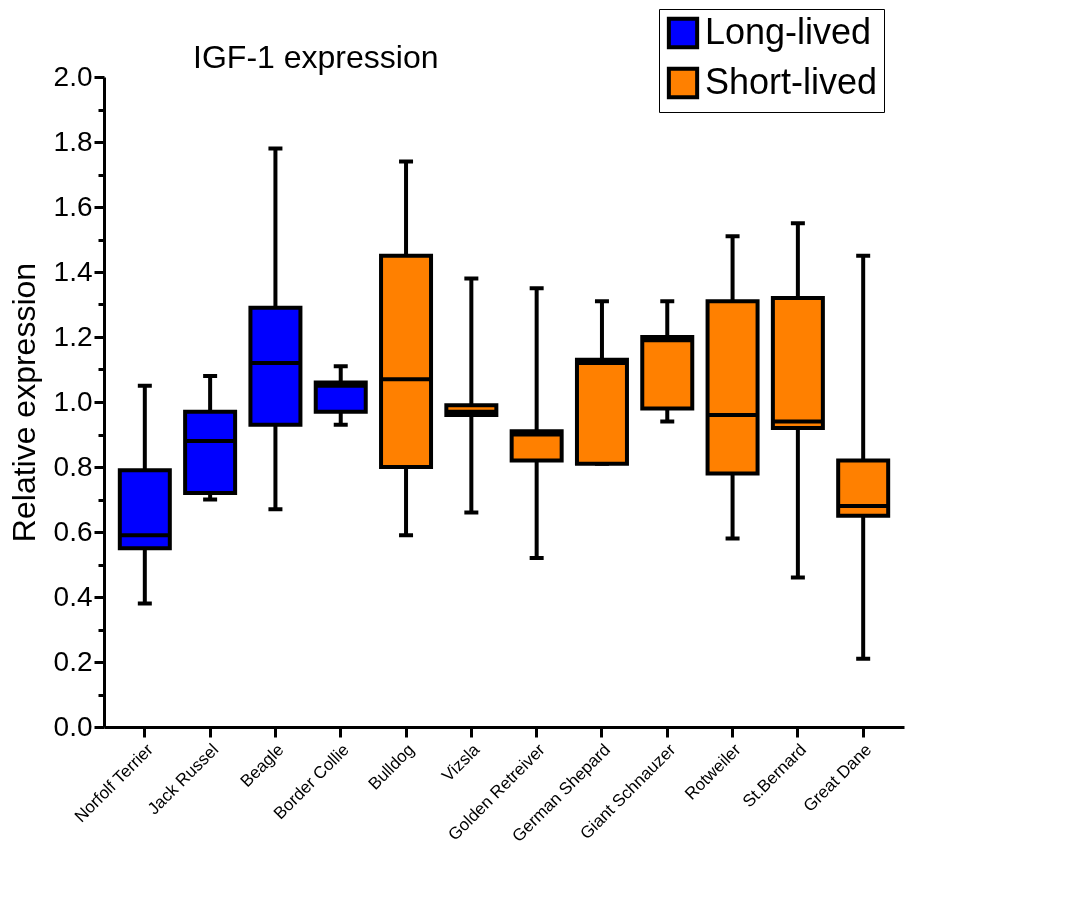 This screenshot has height=907, width=1070. What do you see at coordinates (791, 81) in the screenshot?
I see `legend-label: Short-lived` at bounding box center [791, 81].